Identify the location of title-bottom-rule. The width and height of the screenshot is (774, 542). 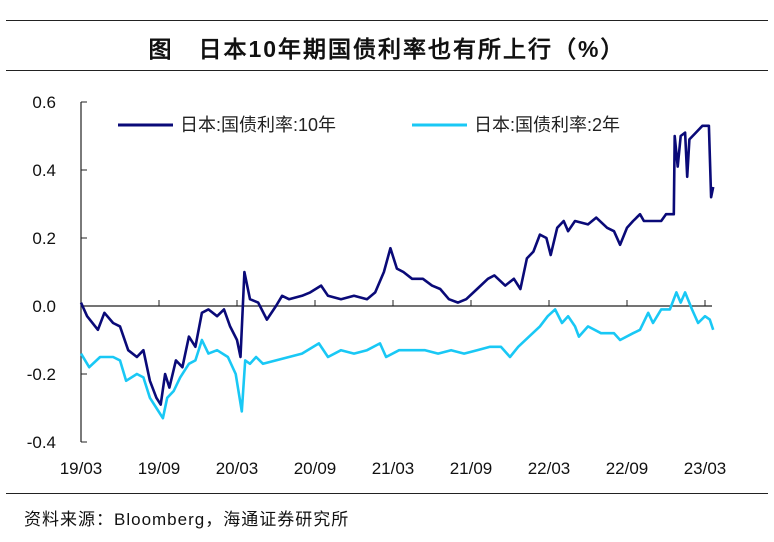
(387, 70).